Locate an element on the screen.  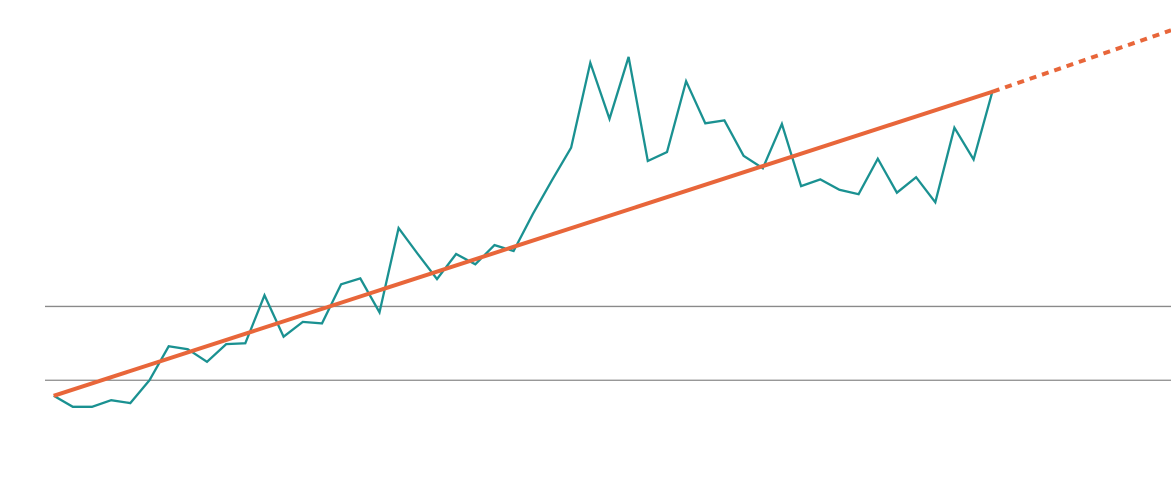
trend-line is located at coordinates (1081, 61).